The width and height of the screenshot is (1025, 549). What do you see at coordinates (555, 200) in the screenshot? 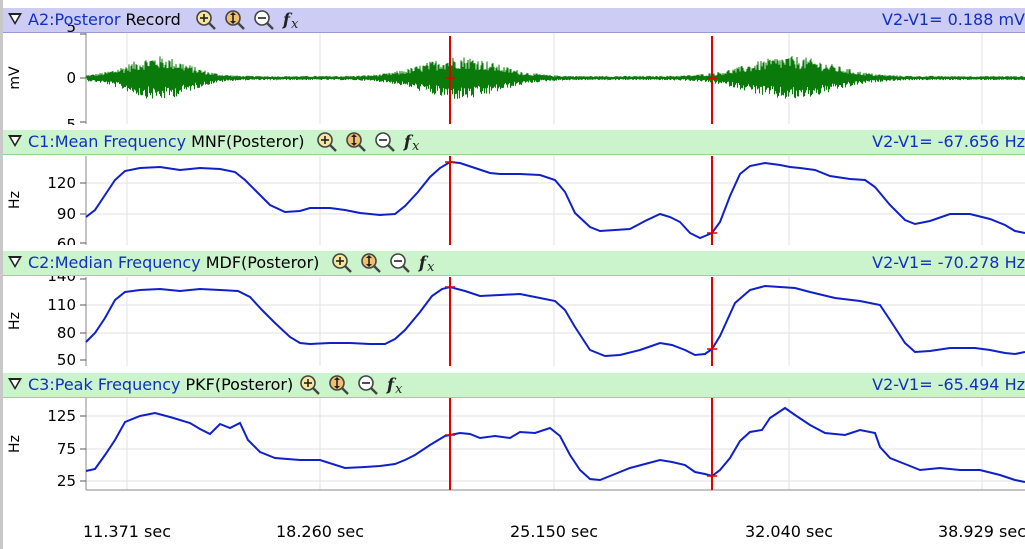
I see `mnf-trace` at bounding box center [555, 200].